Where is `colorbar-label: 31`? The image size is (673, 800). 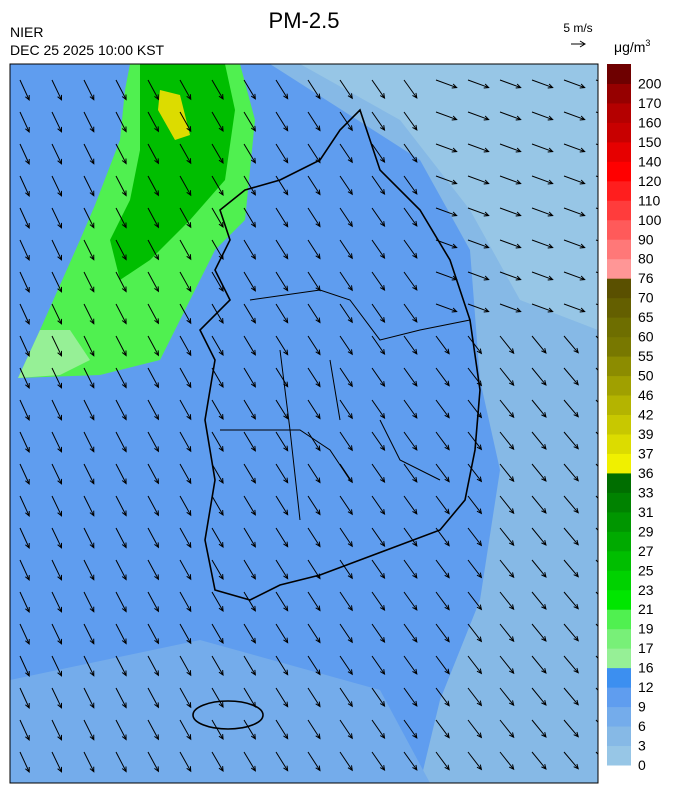
colorbar-label: 31 is located at coordinates (646, 512).